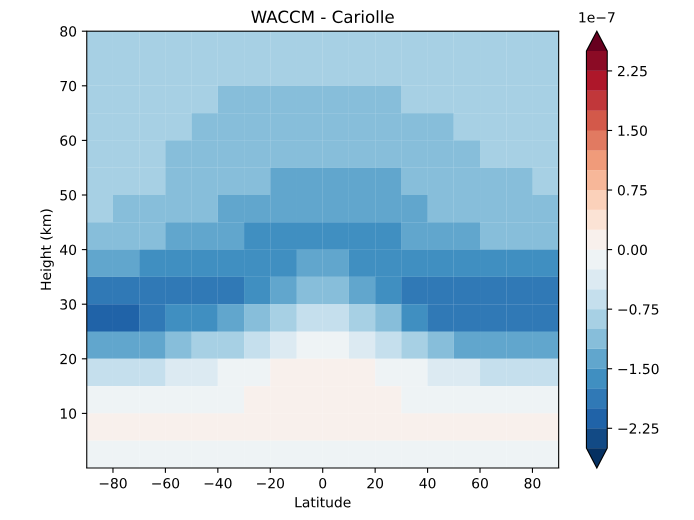 The height and width of the screenshot is (520, 694). Describe the element at coordinates (47, 249) in the screenshot. I see `y-axis-title: Height (km)` at that location.